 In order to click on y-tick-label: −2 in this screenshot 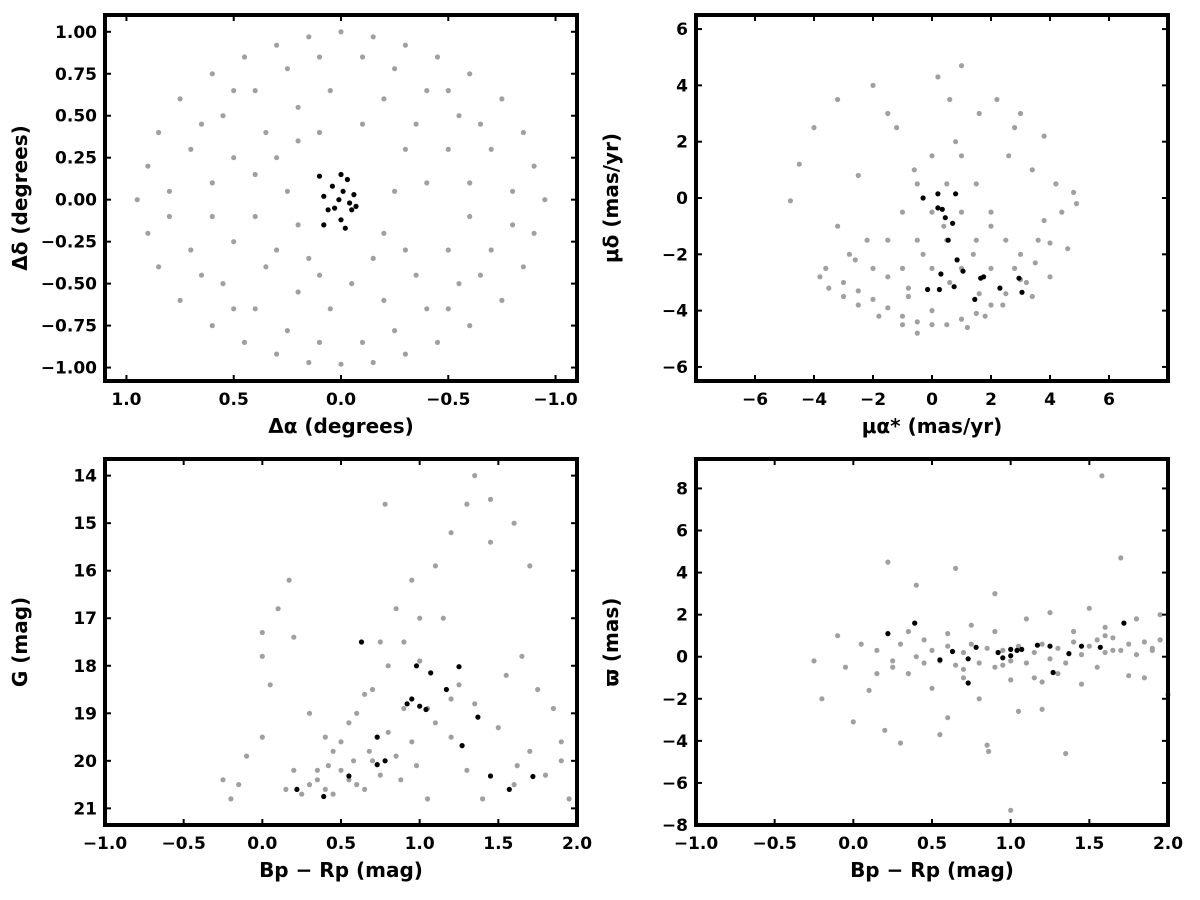, I will do `click(675, 700)`.